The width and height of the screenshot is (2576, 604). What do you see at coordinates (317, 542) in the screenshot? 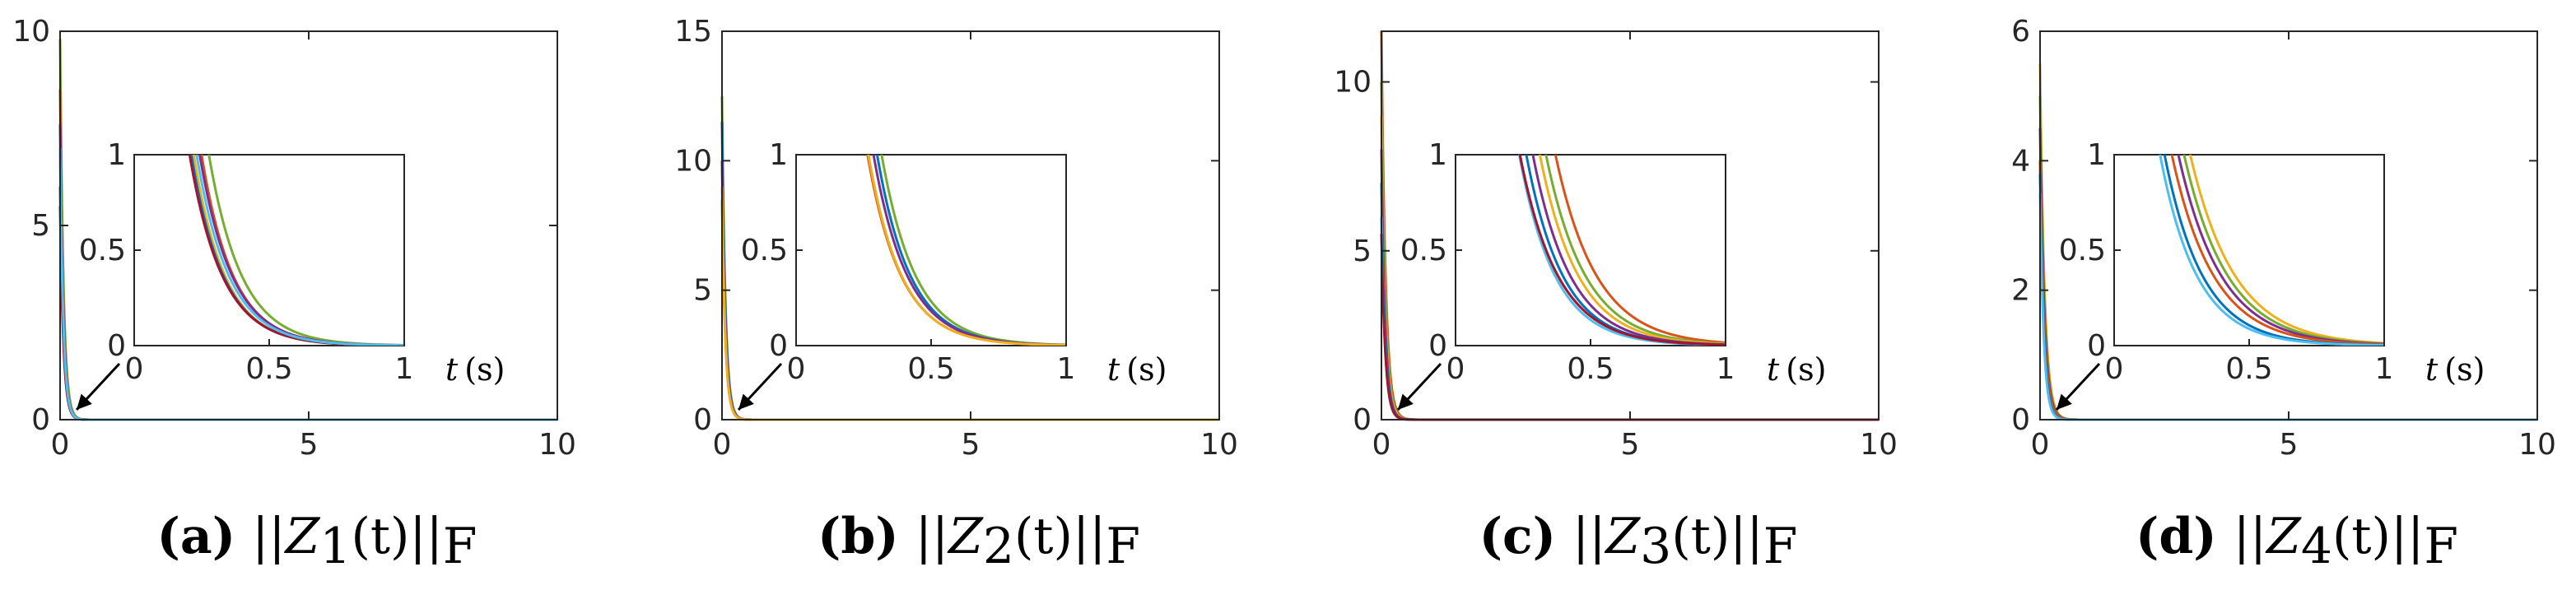
I see `panel-caption: (a) ||Z1(t)||F` at bounding box center [317, 542].